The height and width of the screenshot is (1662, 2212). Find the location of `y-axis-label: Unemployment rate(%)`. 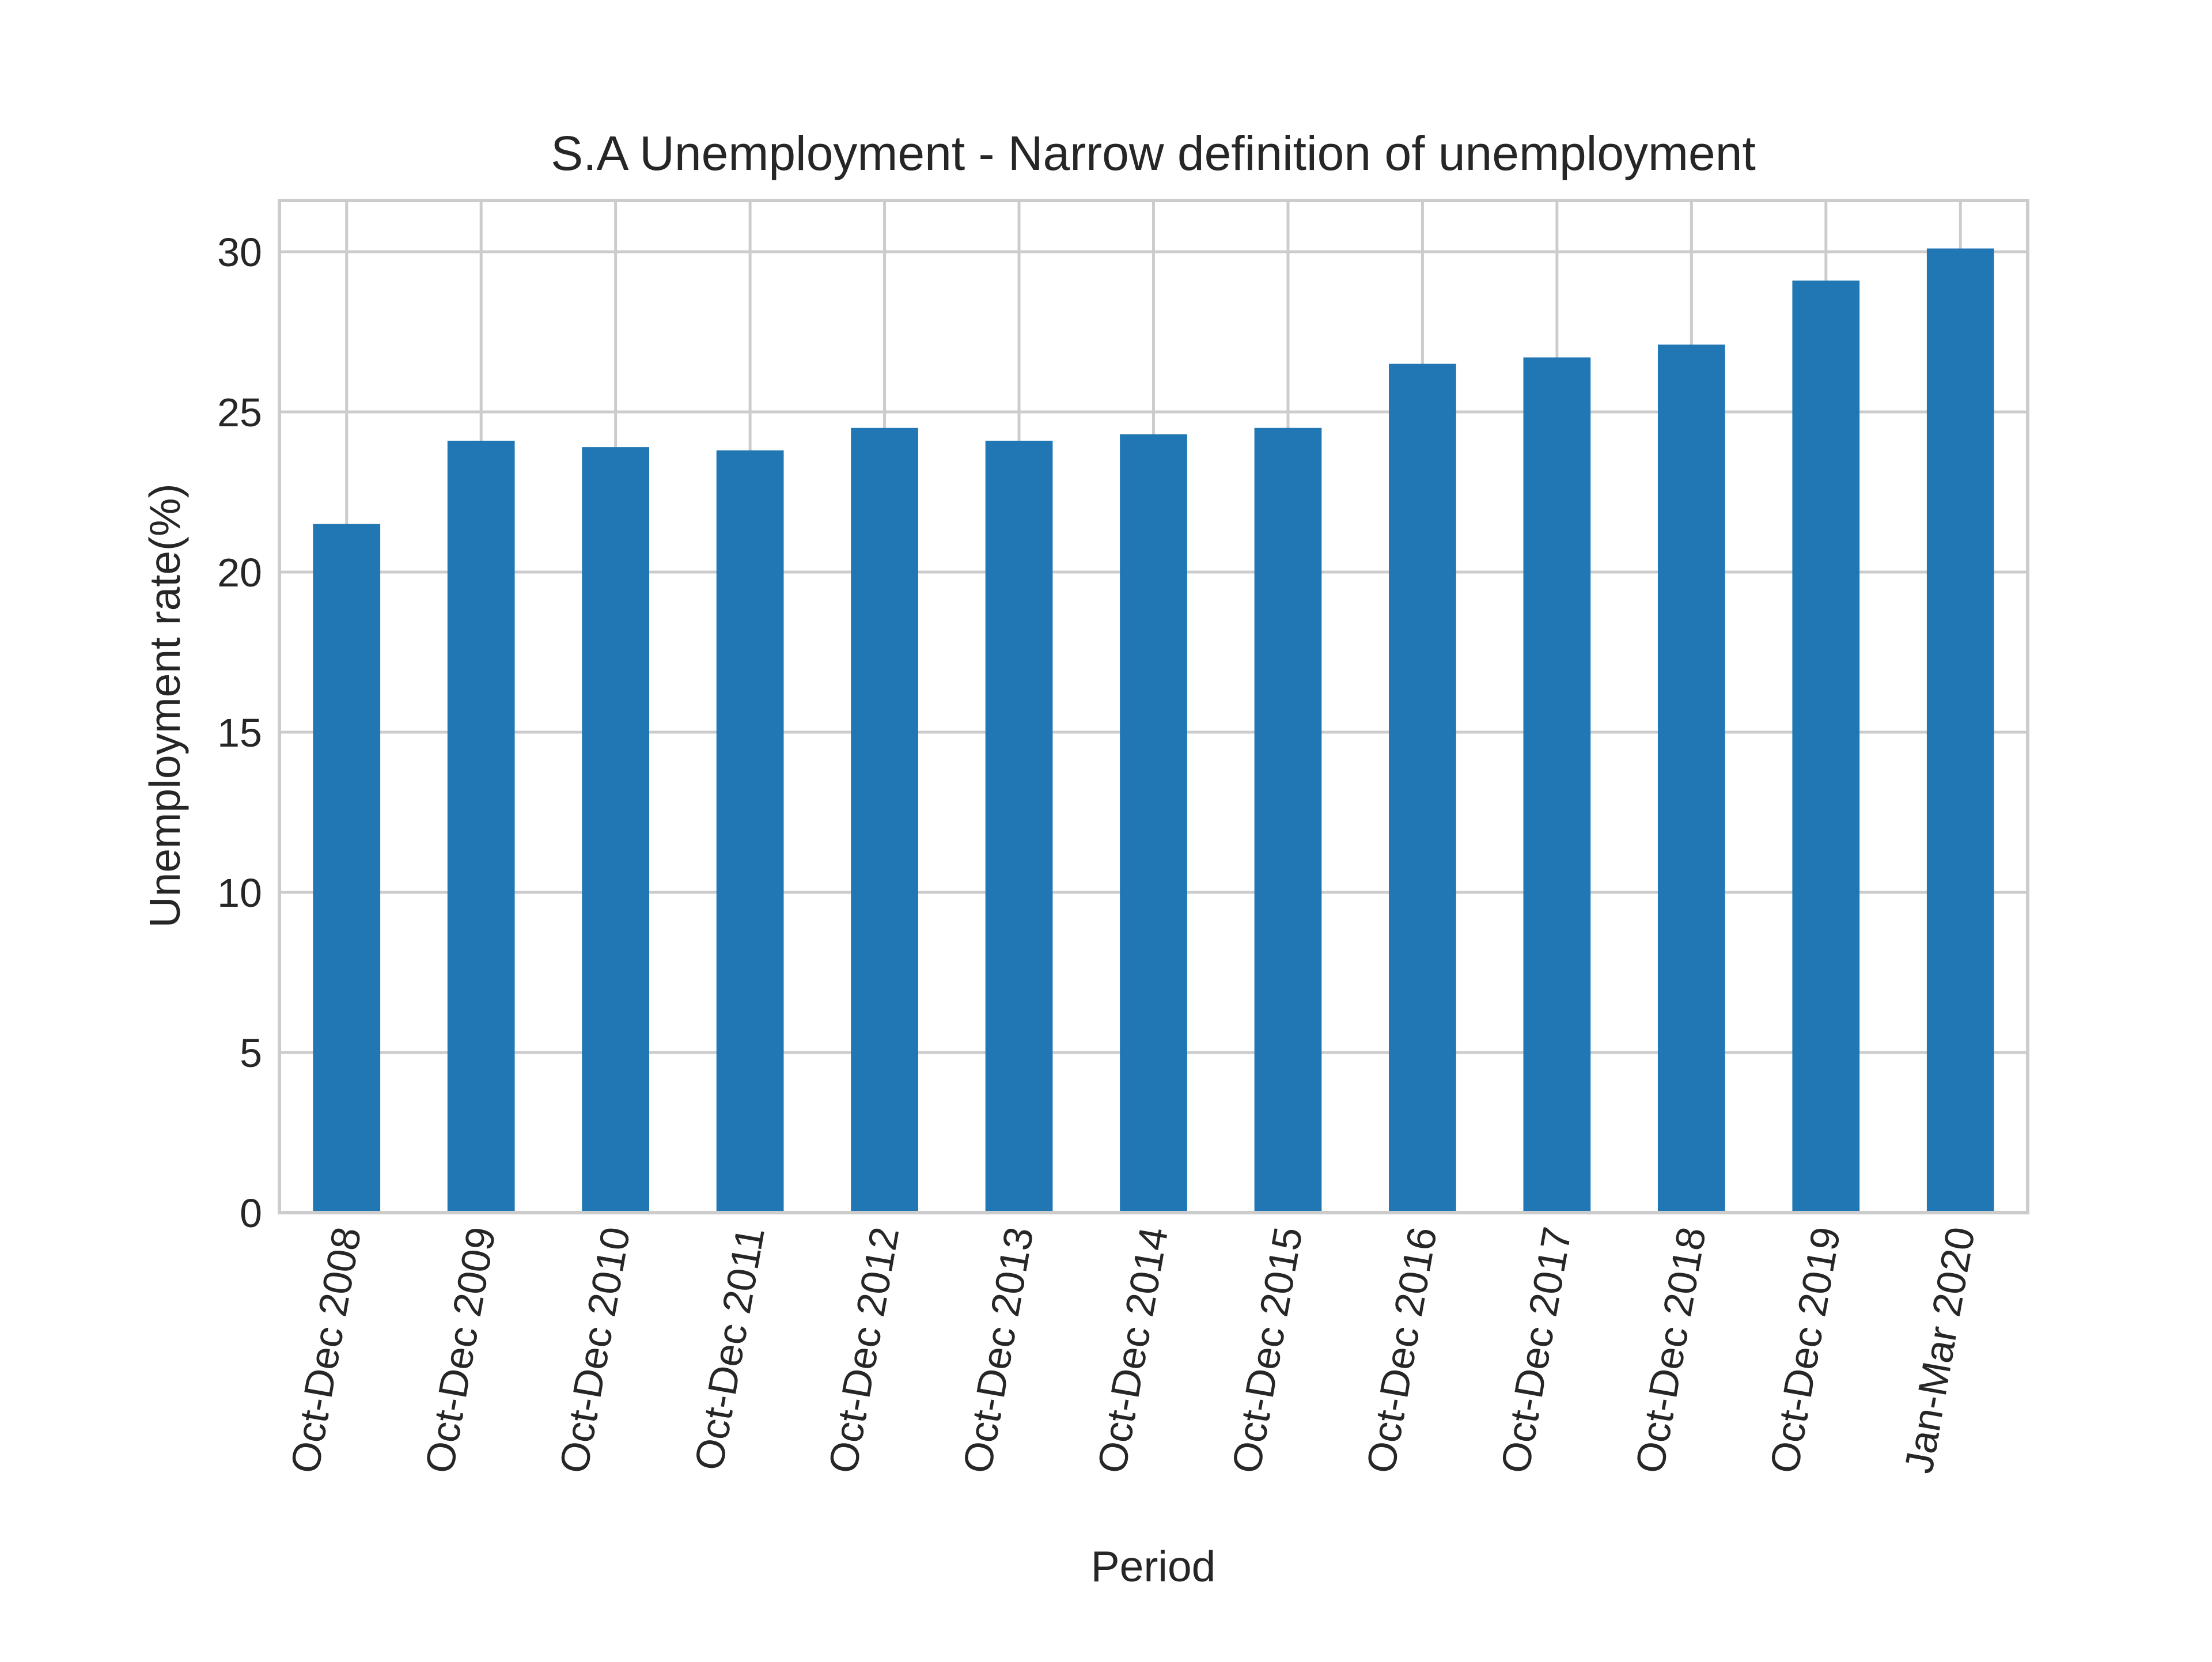

y-axis-label: Unemployment rate(%) is located at coordinates (165, 705).